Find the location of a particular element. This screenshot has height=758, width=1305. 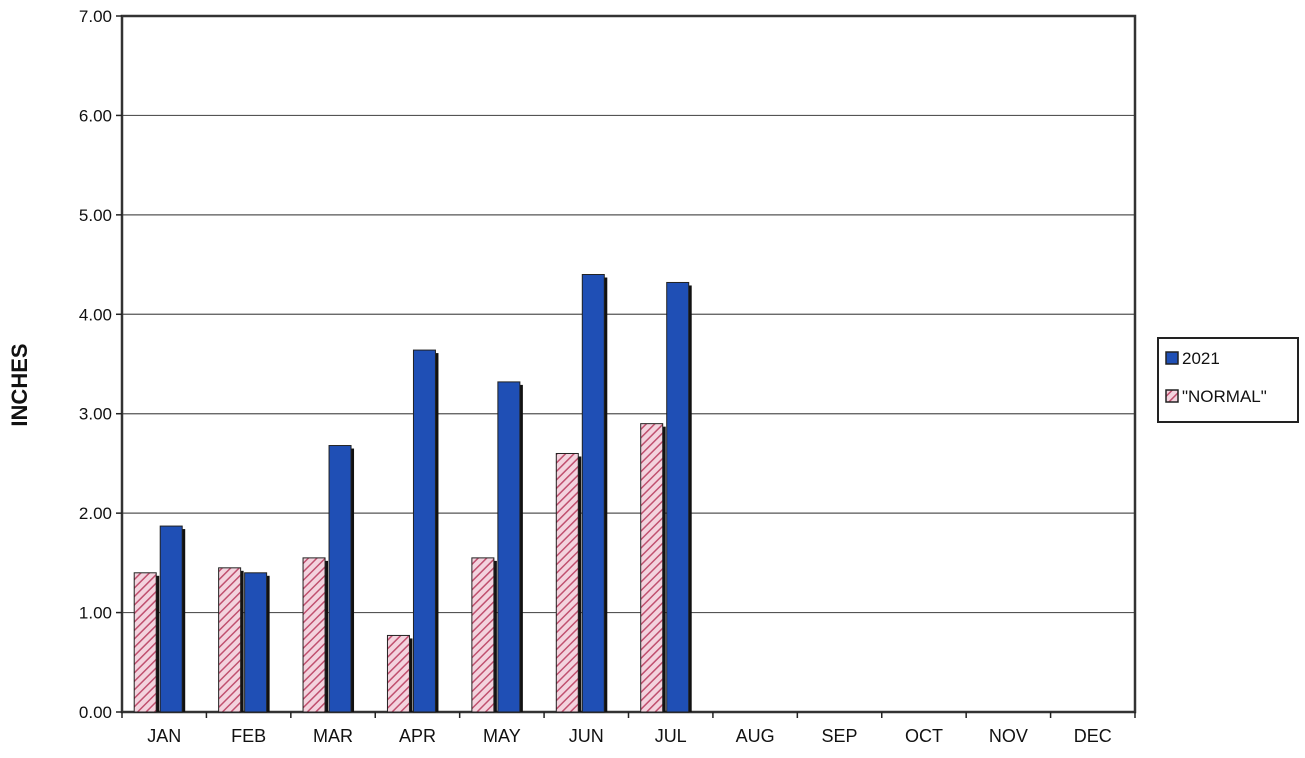

legend-swatch-2021 is located at coordinates (1172, 358).